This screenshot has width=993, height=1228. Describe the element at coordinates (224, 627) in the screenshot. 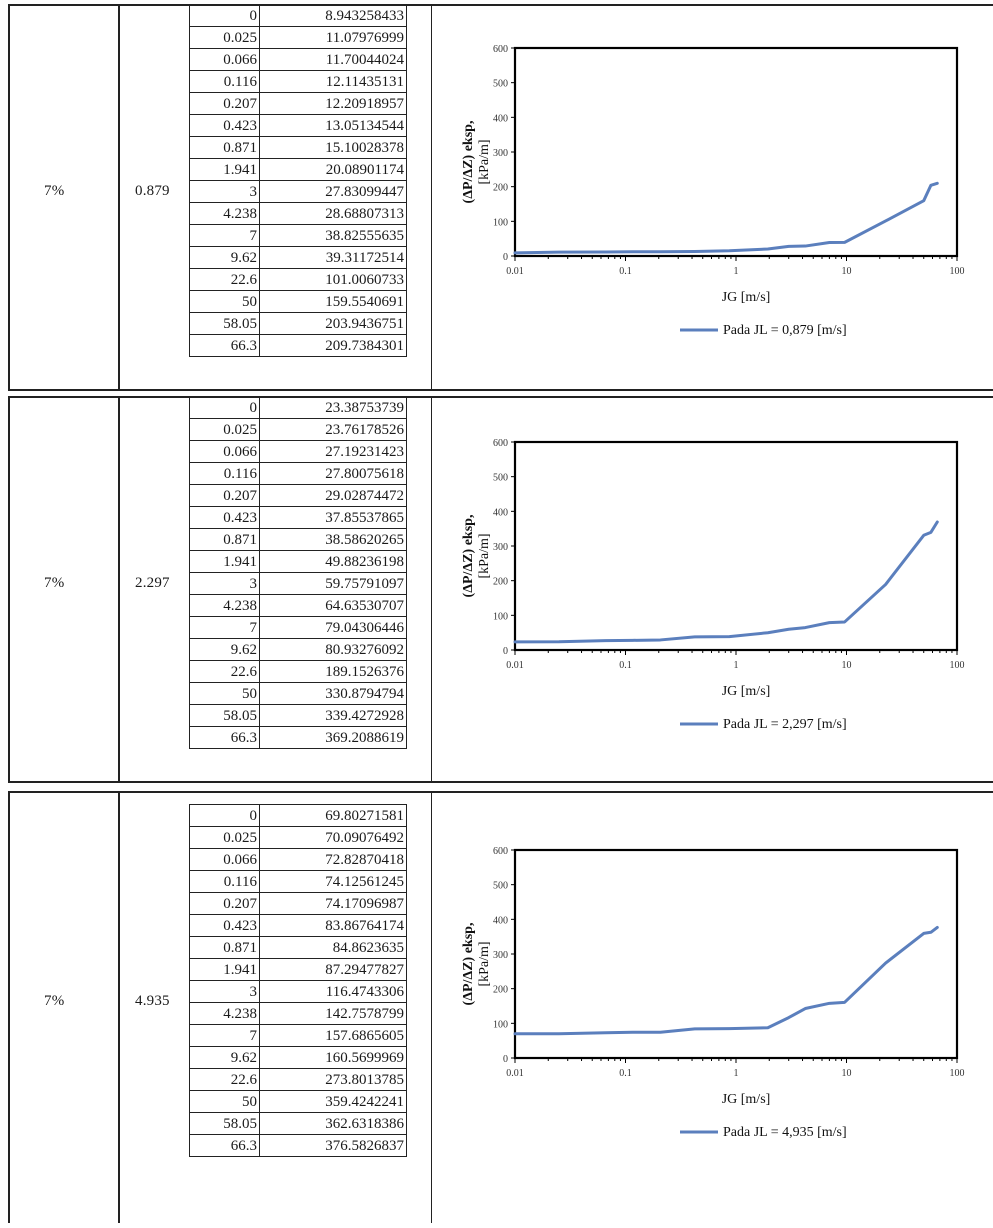

I see `jg-cell: 7` at that location.